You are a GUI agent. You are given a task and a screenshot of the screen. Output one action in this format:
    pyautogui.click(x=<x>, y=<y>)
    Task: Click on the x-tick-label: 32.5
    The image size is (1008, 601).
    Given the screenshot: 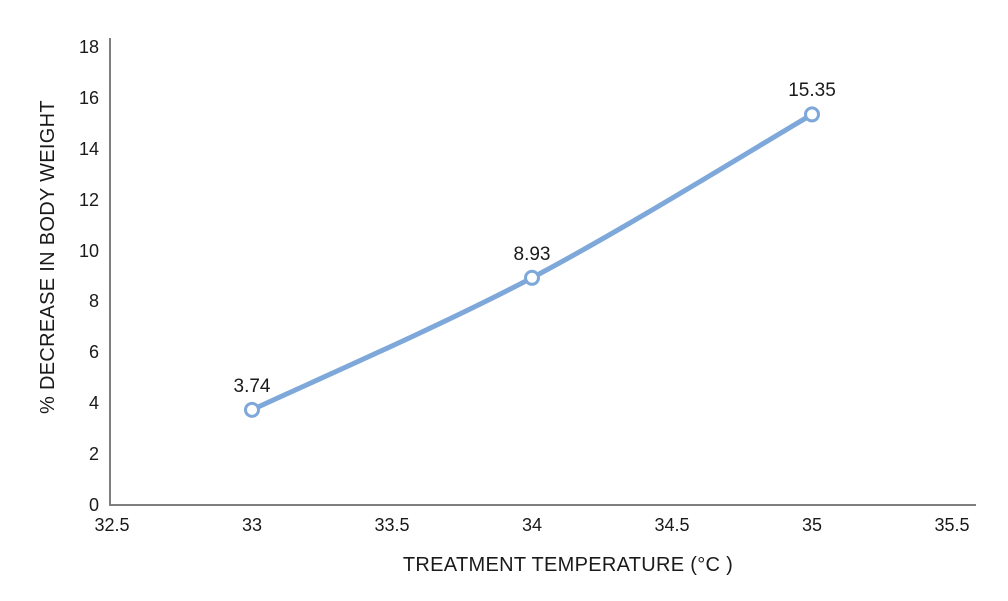 What is the action you would take?
    pyautogui.click(x=112, y=525)
    